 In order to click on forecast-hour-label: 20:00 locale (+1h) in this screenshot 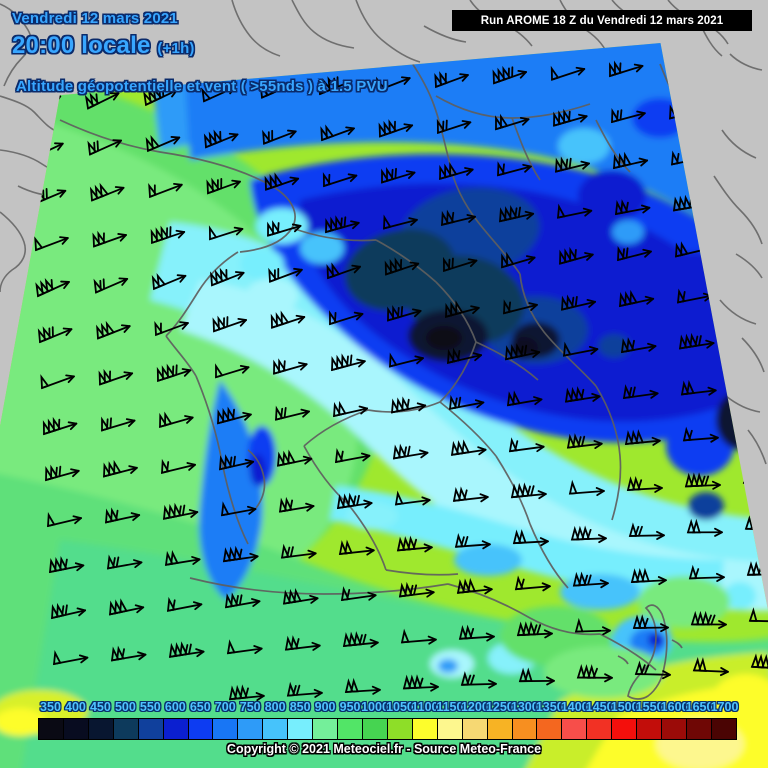, I will do `click(103, 46)`.